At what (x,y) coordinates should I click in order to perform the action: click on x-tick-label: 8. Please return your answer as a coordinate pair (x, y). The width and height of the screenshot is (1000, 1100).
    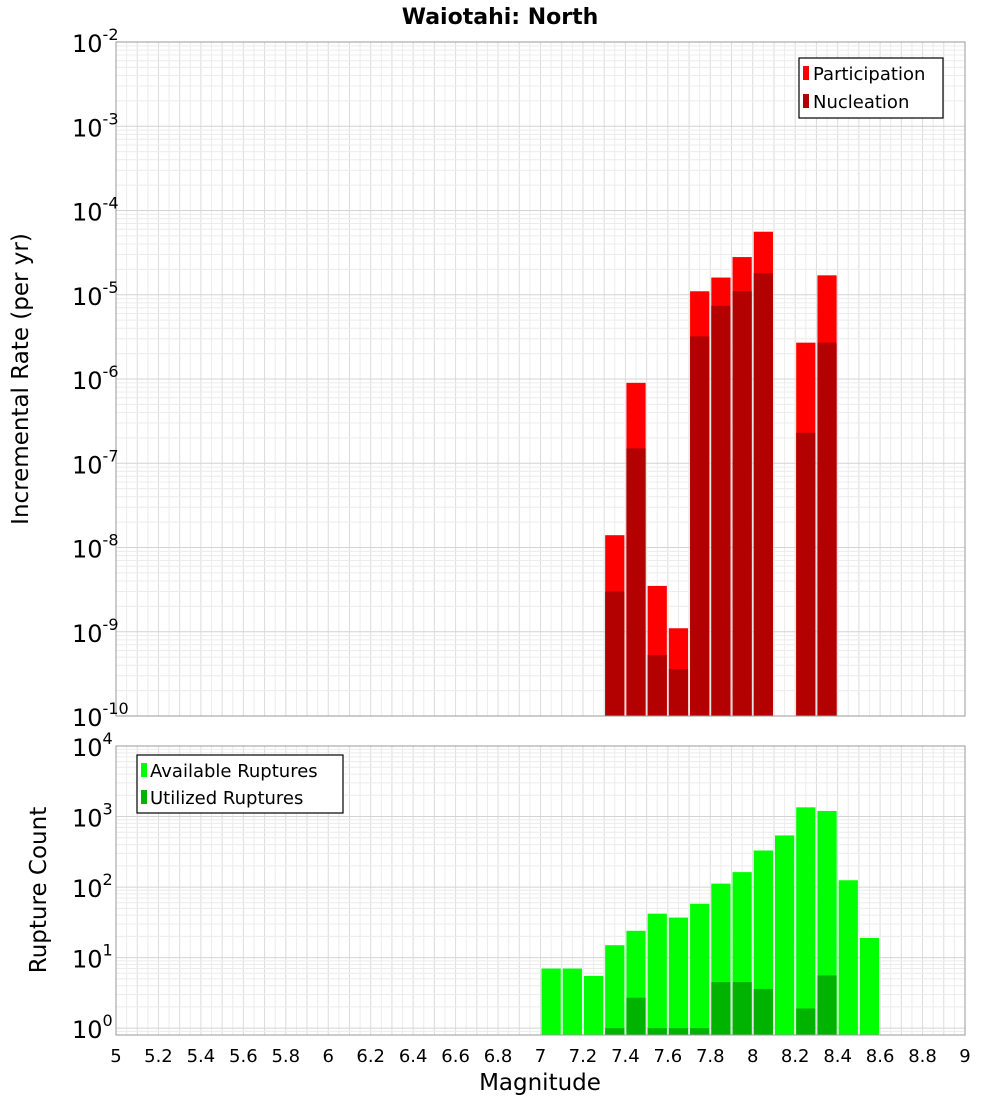
    Looking at the image, I should click on (752, 1056).